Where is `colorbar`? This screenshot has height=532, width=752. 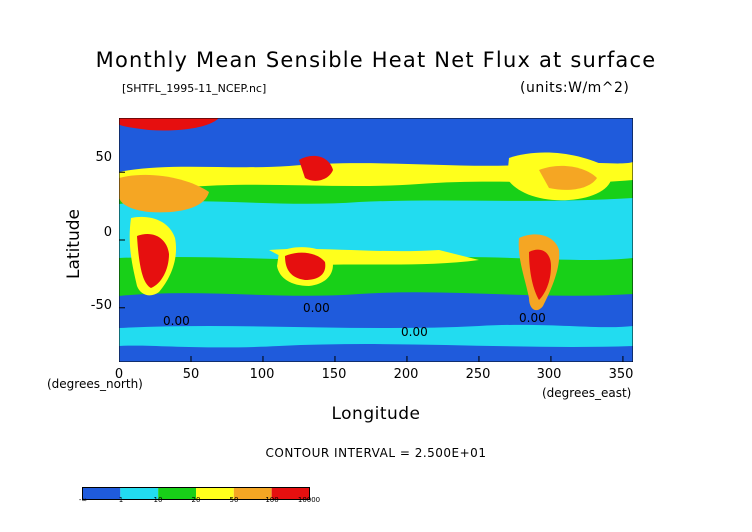 colorbar is located at coordinates (196, 493).